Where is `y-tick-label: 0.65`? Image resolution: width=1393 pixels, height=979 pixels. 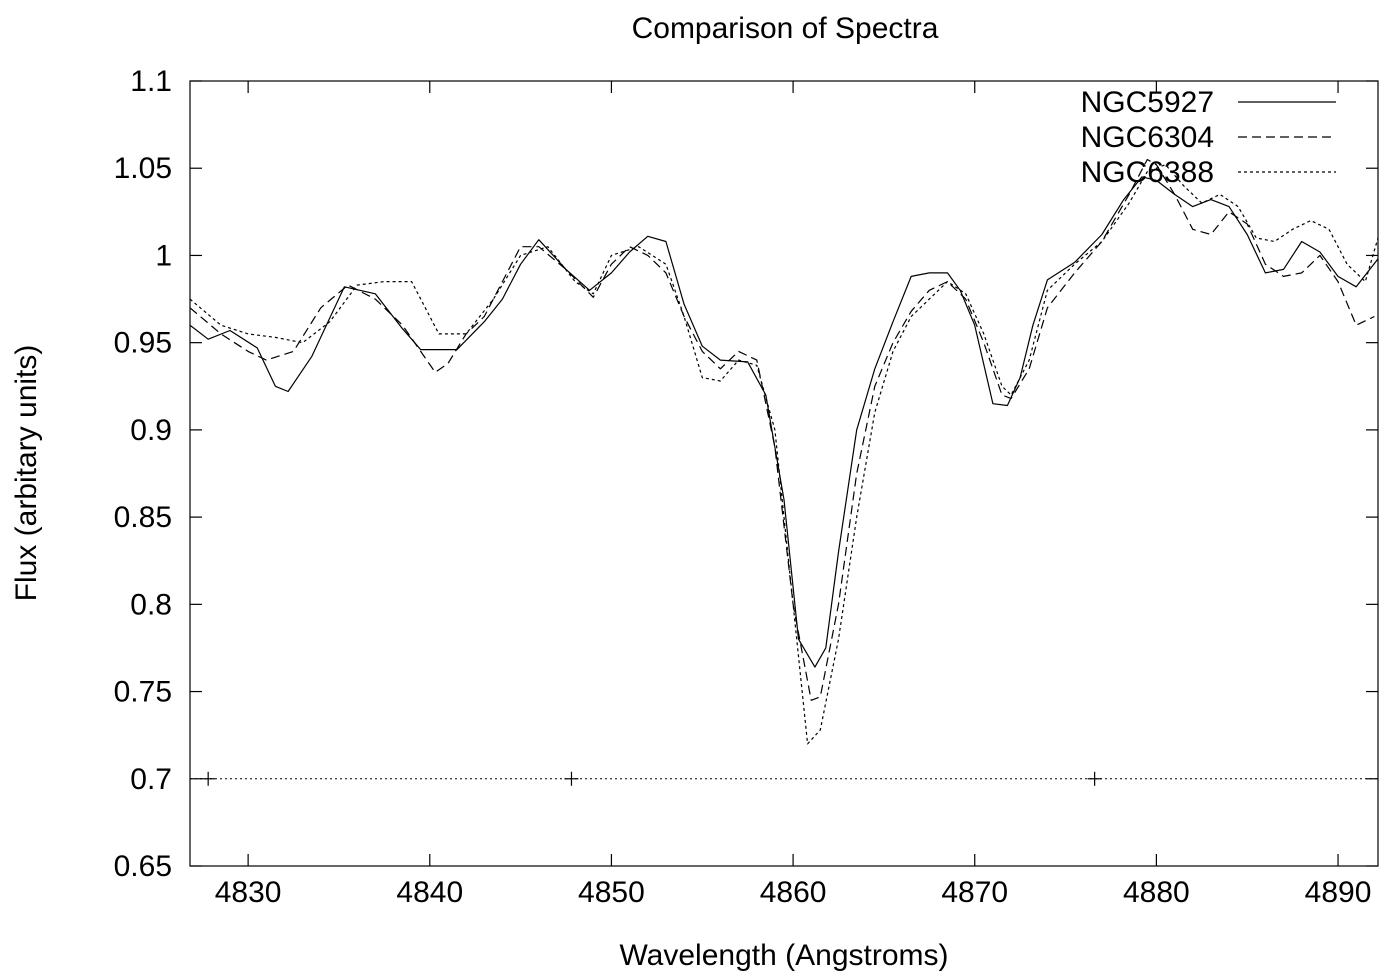
y-tick-label: 0.65 is located at coordinates (143, 866).